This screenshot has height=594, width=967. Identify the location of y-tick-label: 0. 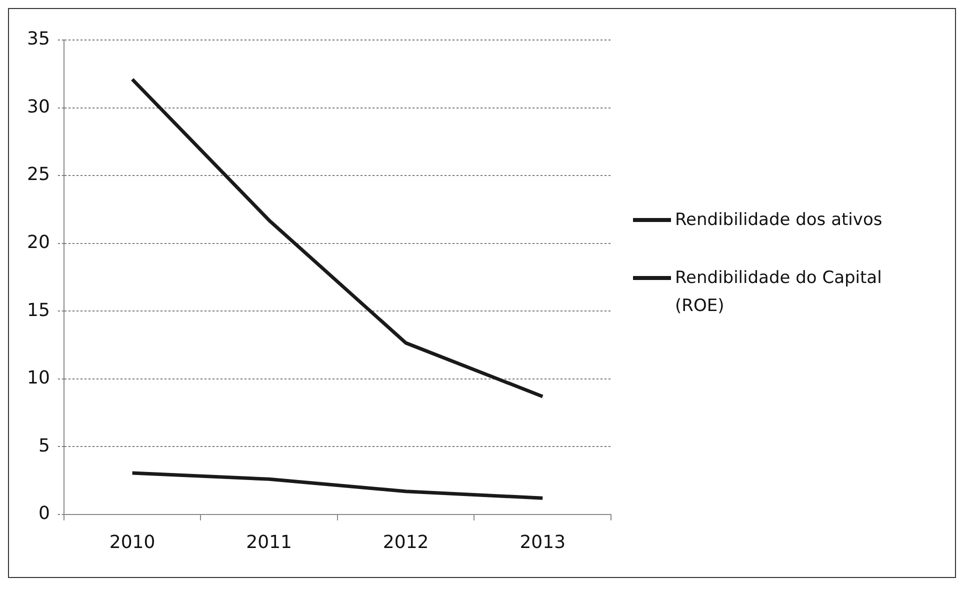
(44, 513).